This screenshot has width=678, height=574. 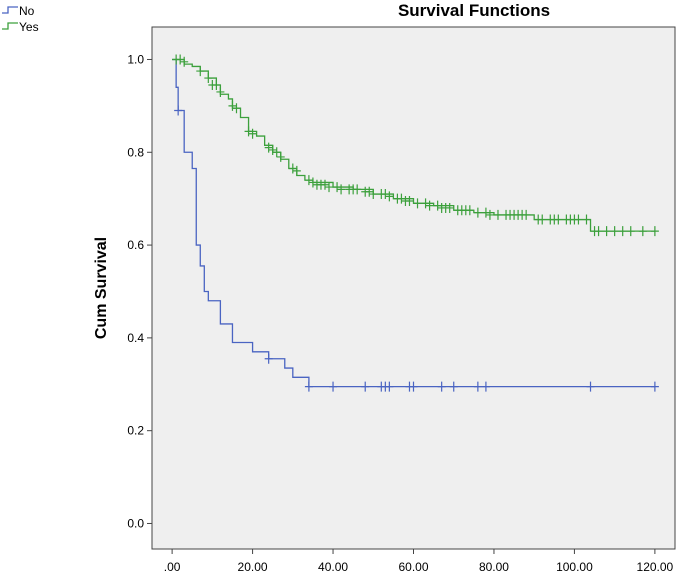 I want to click on y-tick-label: 1.0, so click(x=135, y=59).